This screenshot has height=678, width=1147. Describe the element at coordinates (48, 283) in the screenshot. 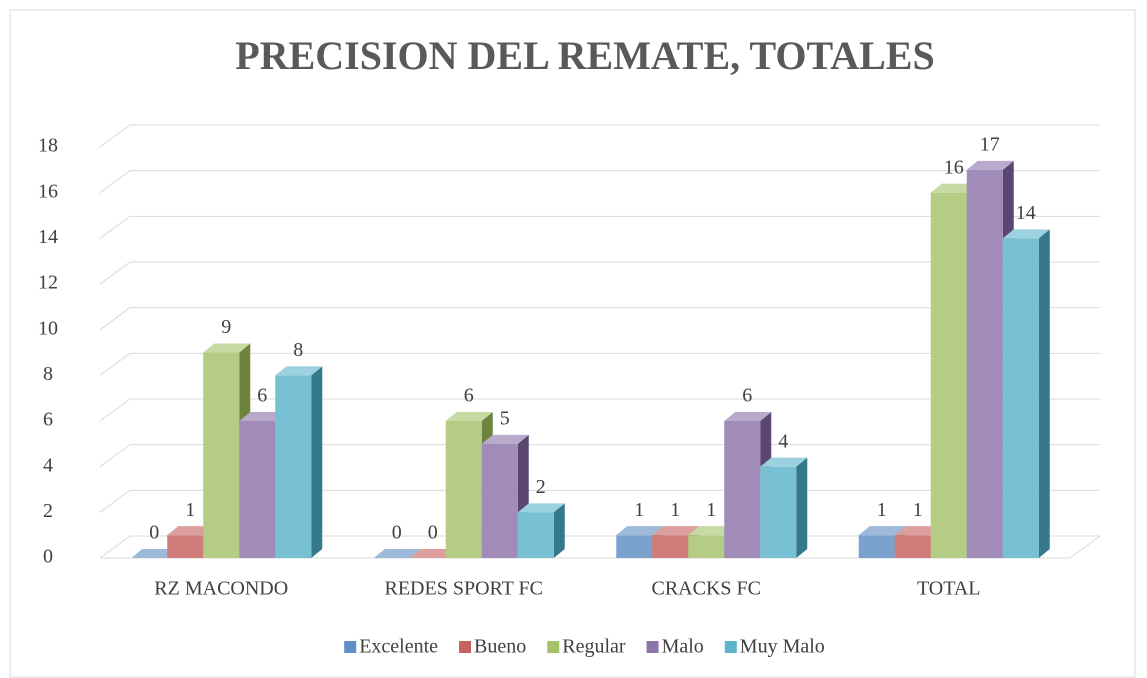

I see `y-tick-label: 12` at that location.